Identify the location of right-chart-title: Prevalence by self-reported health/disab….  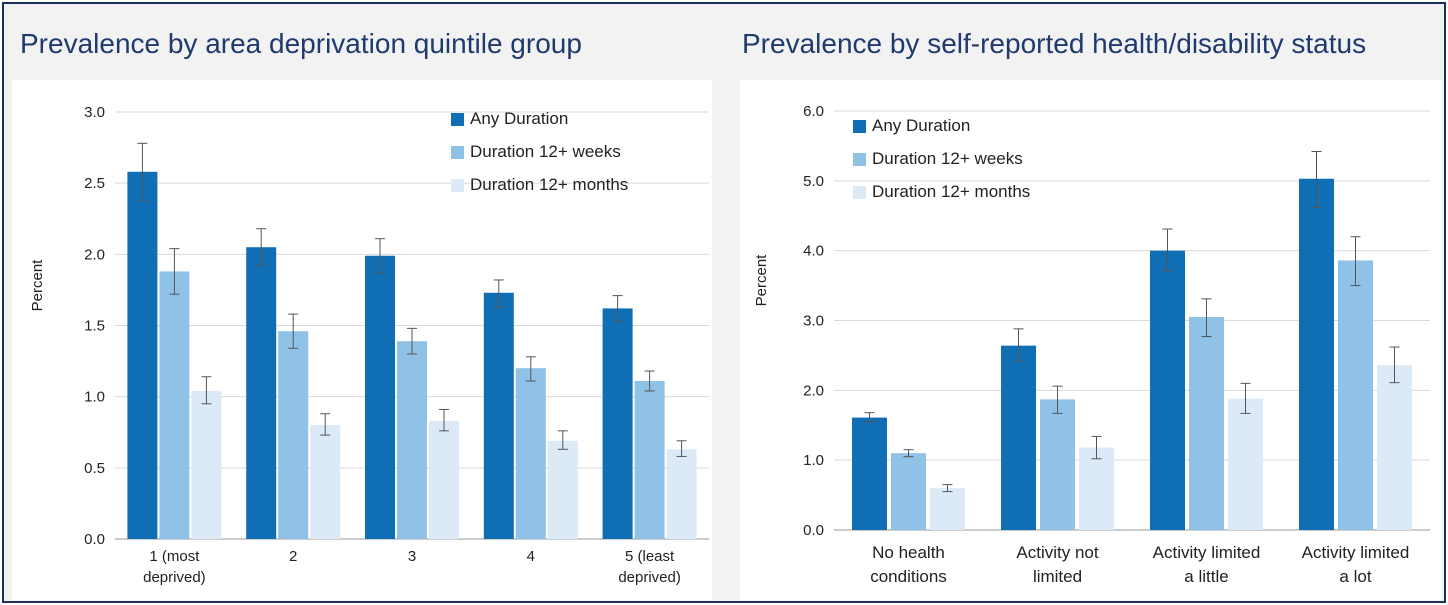
(1054, 43).